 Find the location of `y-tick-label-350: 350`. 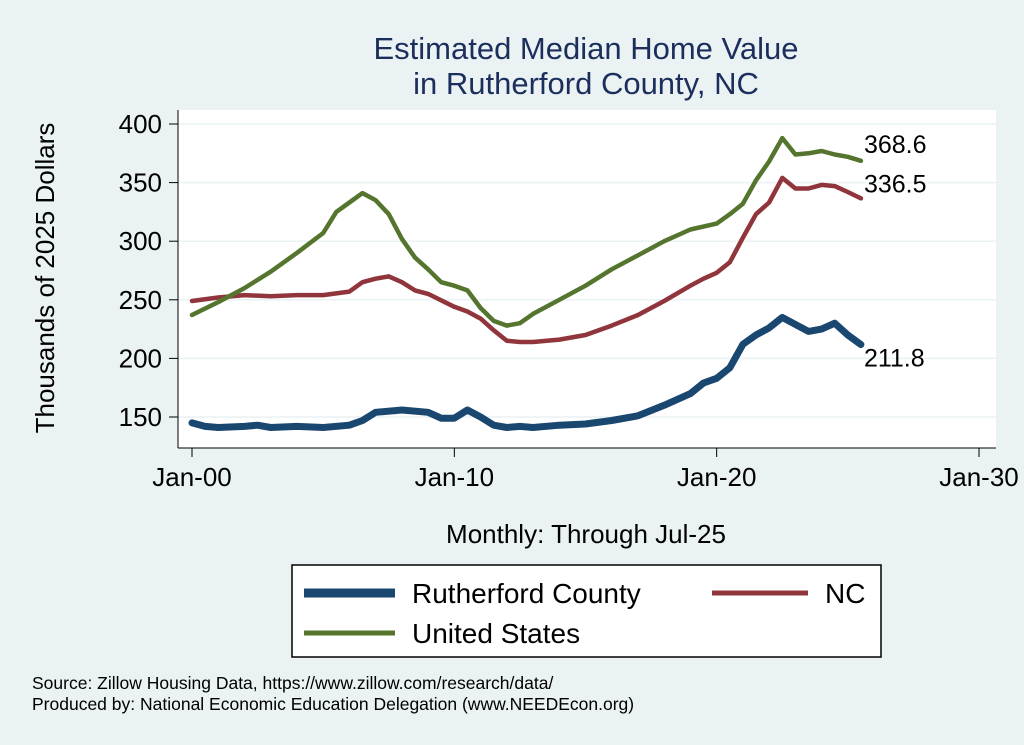

y-tick-label-350: 350 is located at coordinates (140, 183).